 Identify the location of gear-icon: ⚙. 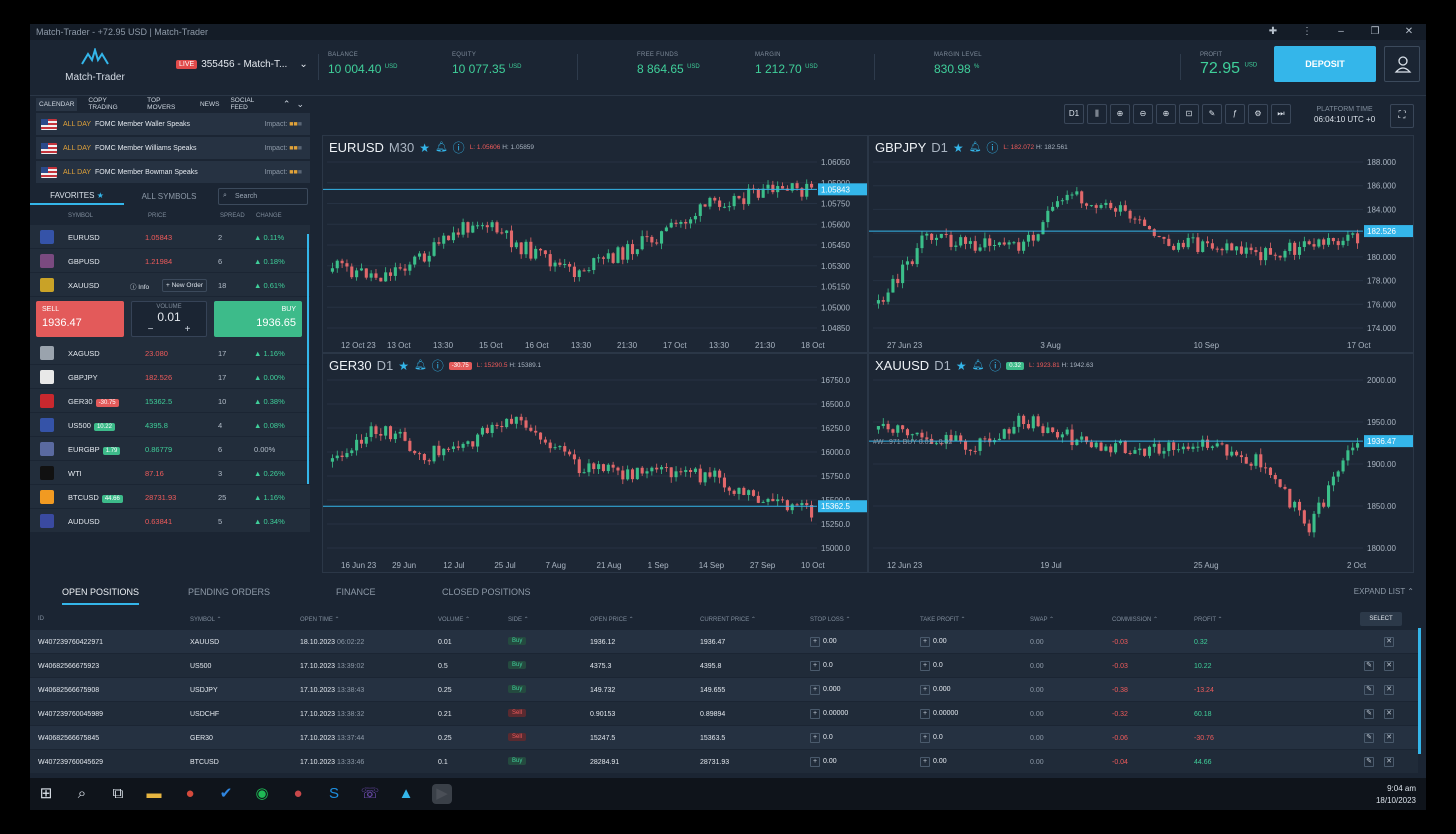
(1258, 114).